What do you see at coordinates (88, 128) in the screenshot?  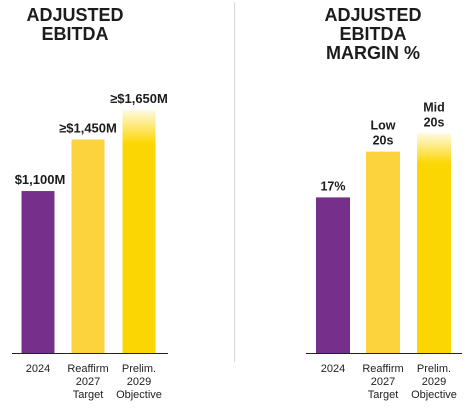 I see `data-label: ≥$1,450M` at bounding box center [88, 128].